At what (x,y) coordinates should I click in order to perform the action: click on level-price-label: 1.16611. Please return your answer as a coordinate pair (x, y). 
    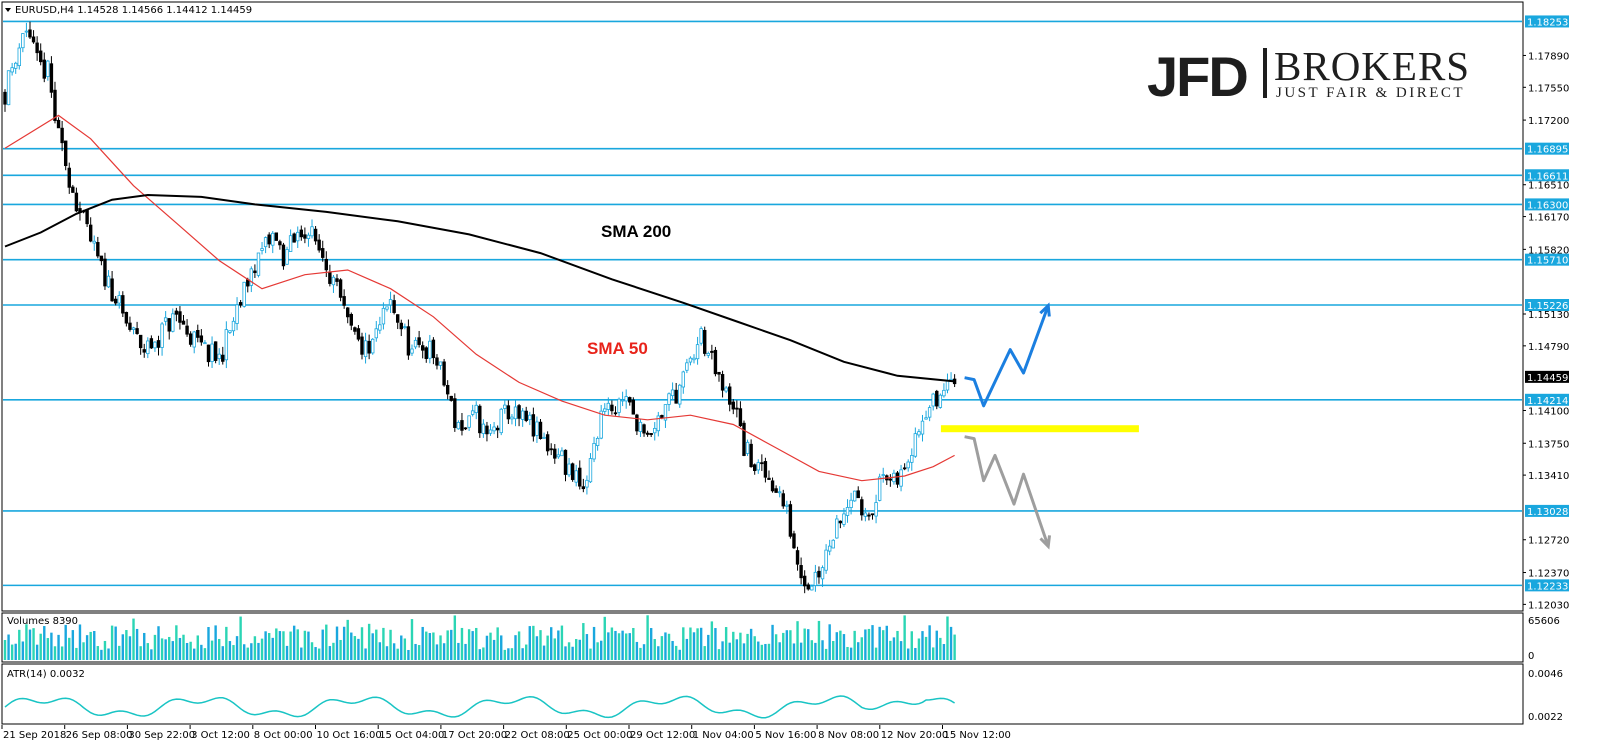
    Looking at the image, I should click on (1547, 176).